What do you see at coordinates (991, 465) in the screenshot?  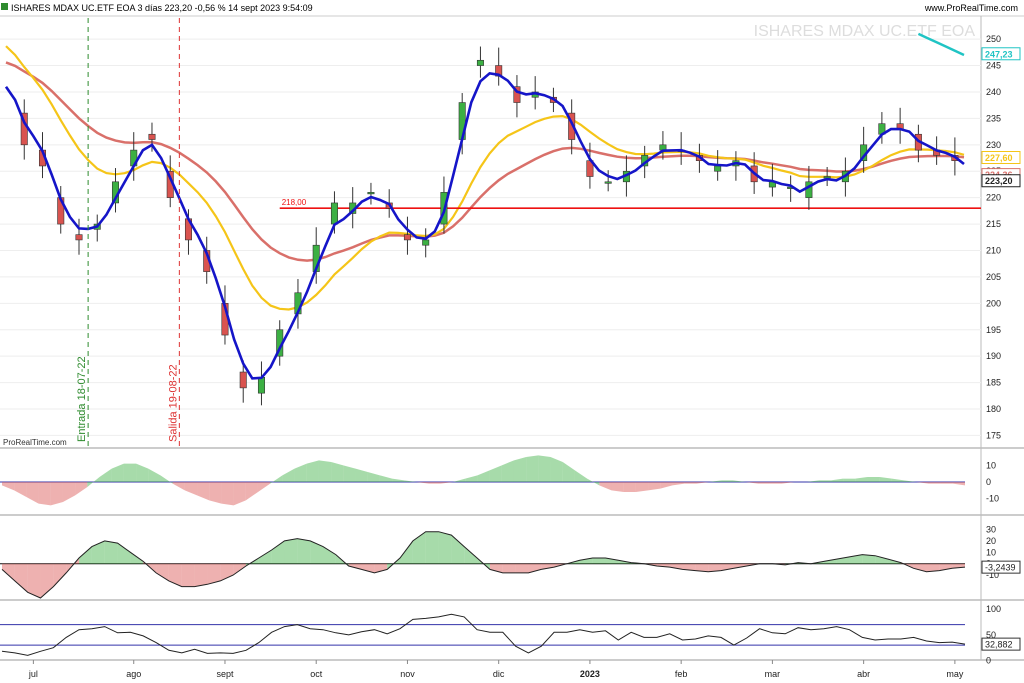 I see `osc-tick-label: 10` at bounding box center [991, 465].